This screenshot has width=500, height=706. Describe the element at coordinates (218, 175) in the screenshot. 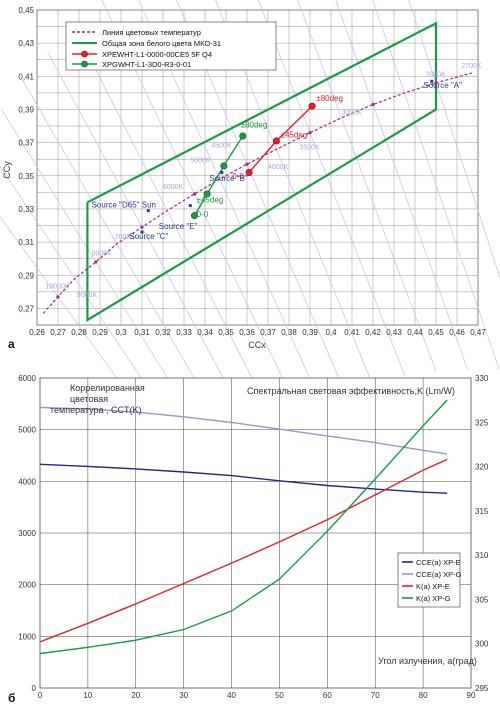

I see `xpg-line` at that location.